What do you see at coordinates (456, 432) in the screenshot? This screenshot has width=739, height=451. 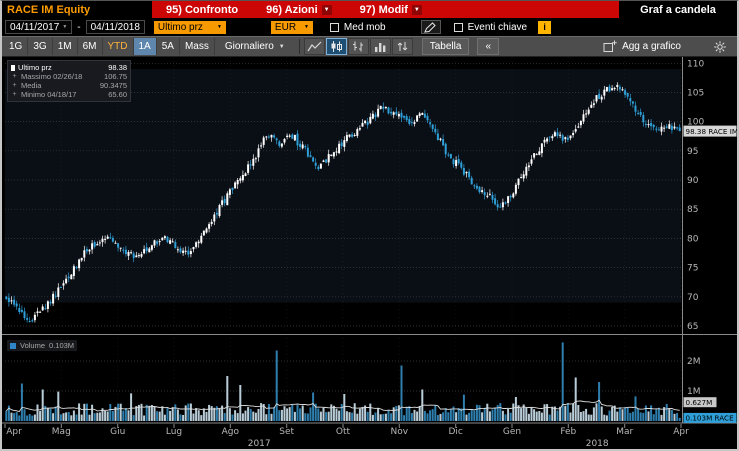 I see `svg-text: Dic` at bounding box center [456, 432].